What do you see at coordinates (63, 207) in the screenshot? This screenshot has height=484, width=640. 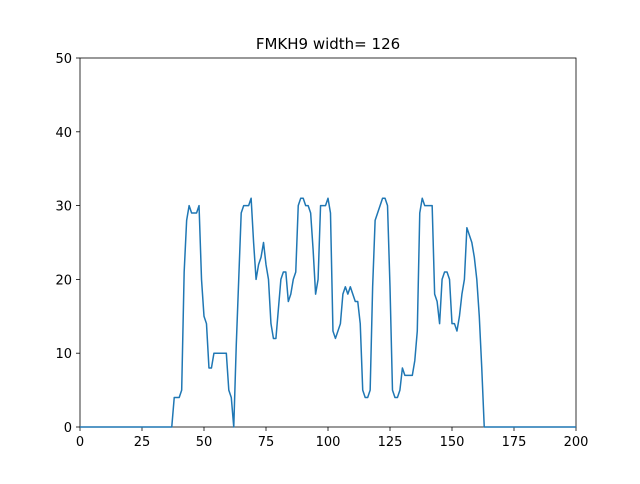 I see `y-tick-label: 30` at bounding box center [63, 207].